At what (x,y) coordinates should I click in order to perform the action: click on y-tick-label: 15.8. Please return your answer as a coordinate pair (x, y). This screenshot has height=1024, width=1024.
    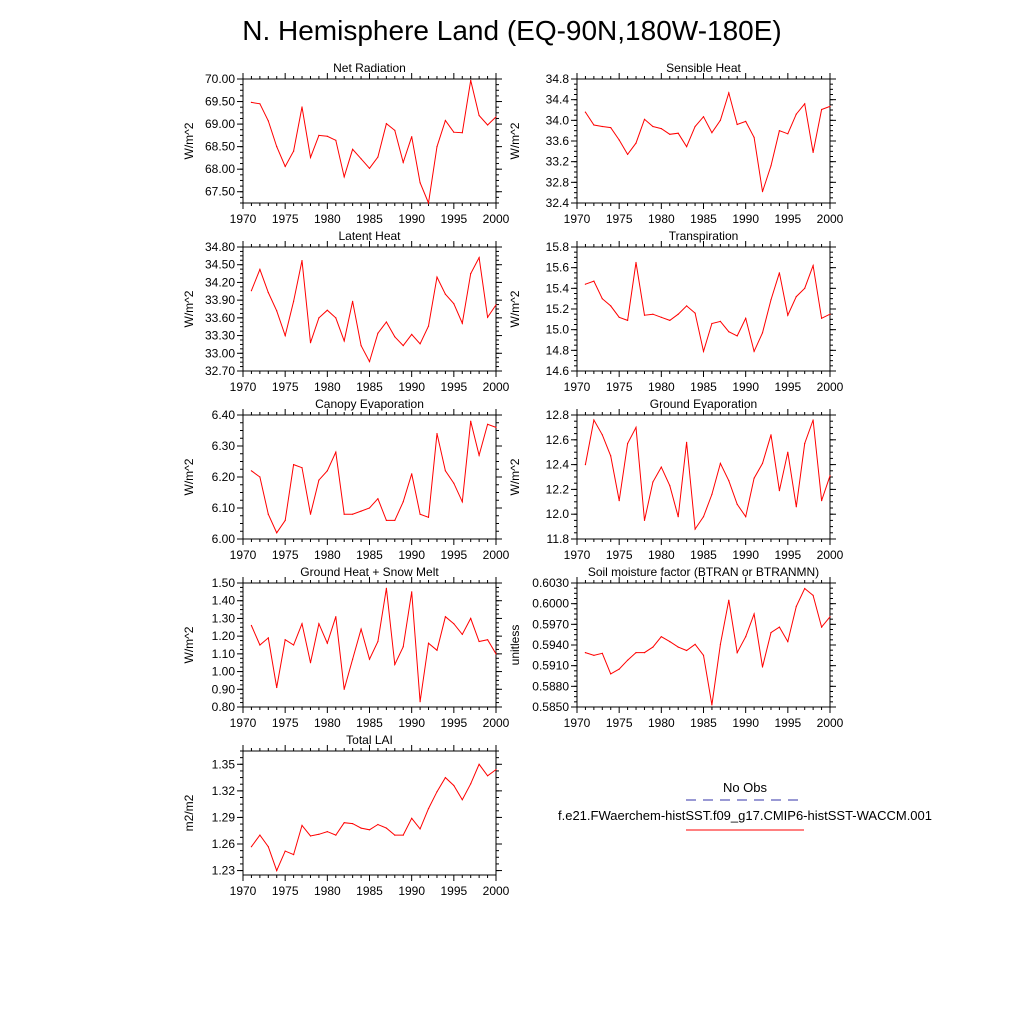
    Looking at the image, I should click on (558, 247).